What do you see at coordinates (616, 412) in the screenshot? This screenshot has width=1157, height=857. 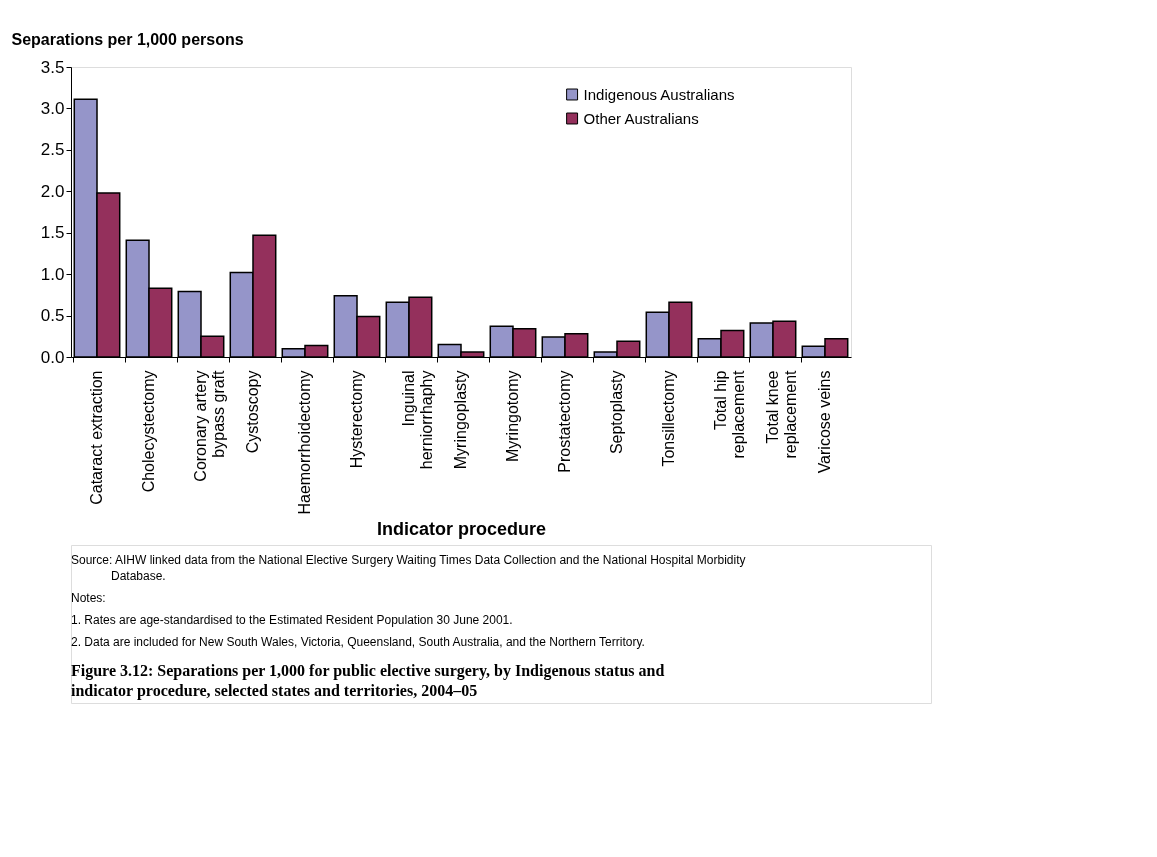 I see `x-tick-label: Septoplasty` at bounding box center [616, 412].